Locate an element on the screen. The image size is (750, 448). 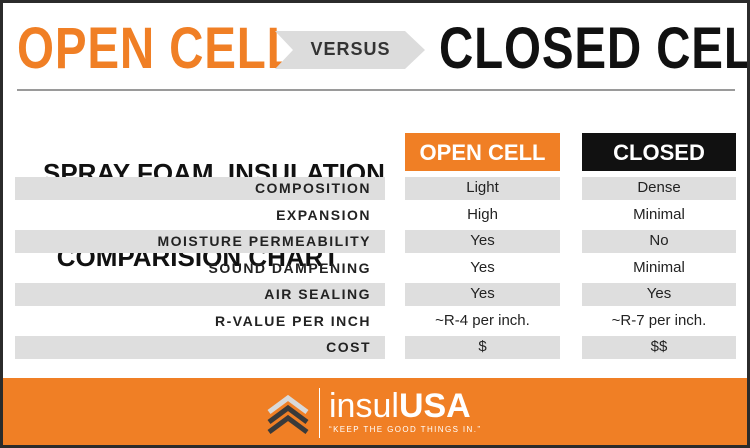
versus-label: VERSUS is located at coordinates (350, 49).